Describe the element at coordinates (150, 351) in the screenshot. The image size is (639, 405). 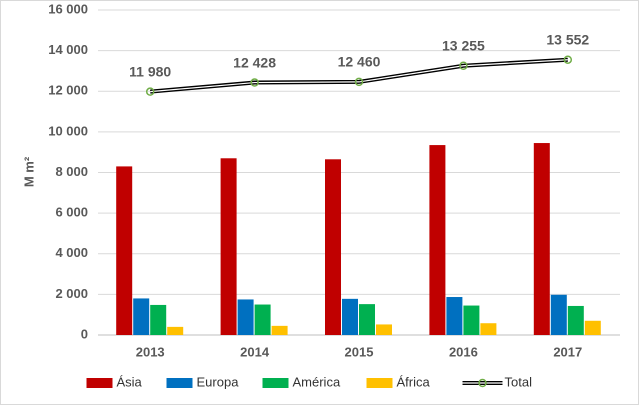
I see `x-tick-label: 2013` at that location.